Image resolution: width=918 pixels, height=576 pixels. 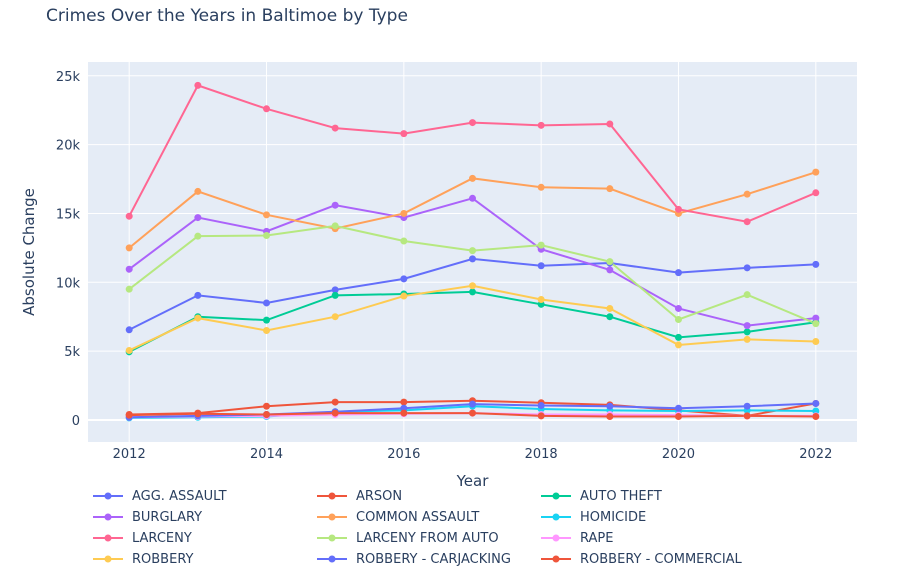 I want to click on legend-label: AGG. ASSAULT, so click(x=179, y=496).